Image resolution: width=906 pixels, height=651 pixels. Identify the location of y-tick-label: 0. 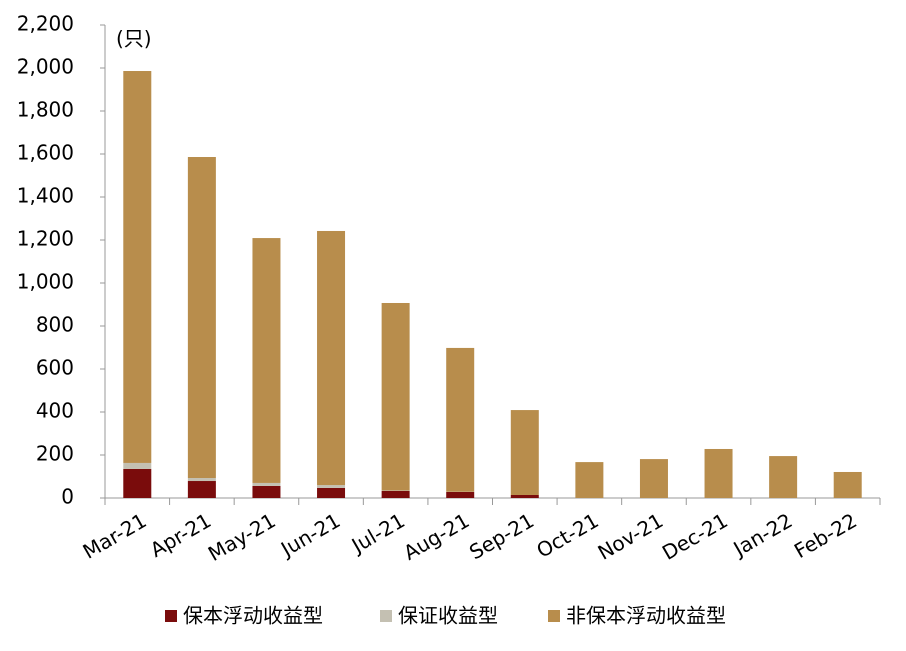
(67, 497).